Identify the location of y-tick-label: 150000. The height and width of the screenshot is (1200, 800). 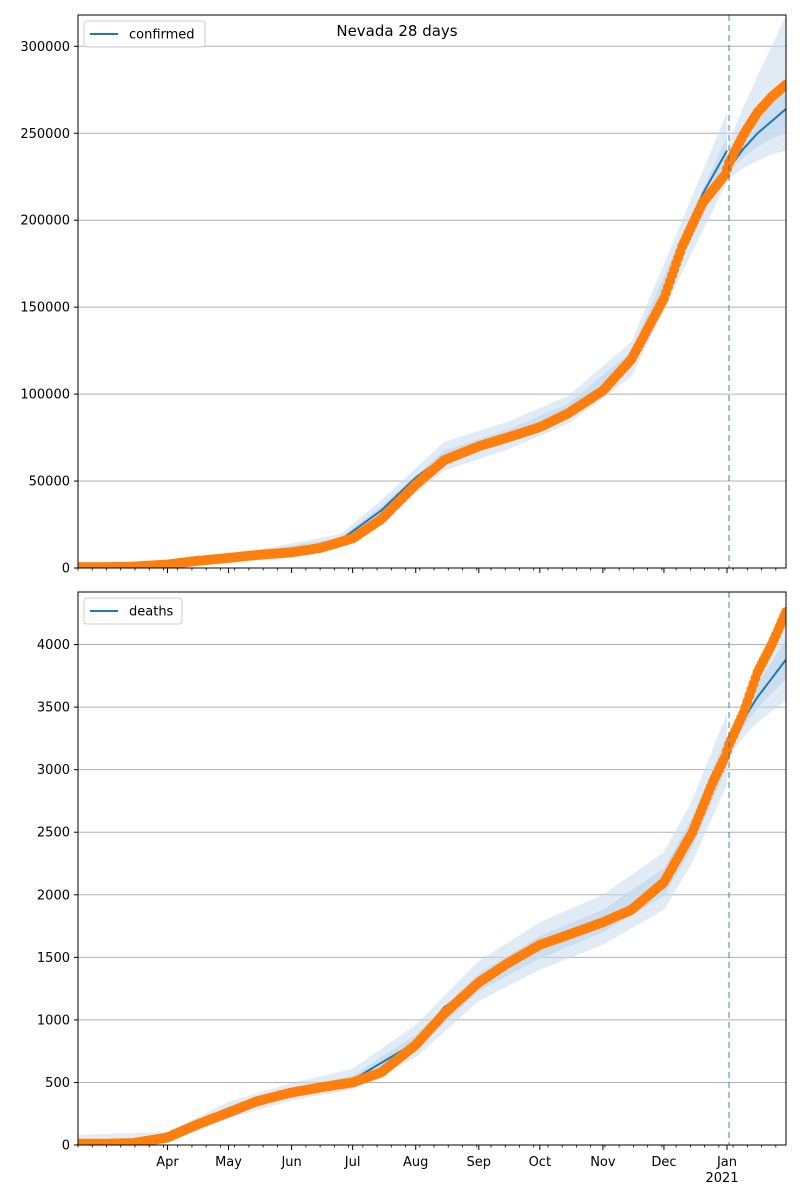
(45, 308).